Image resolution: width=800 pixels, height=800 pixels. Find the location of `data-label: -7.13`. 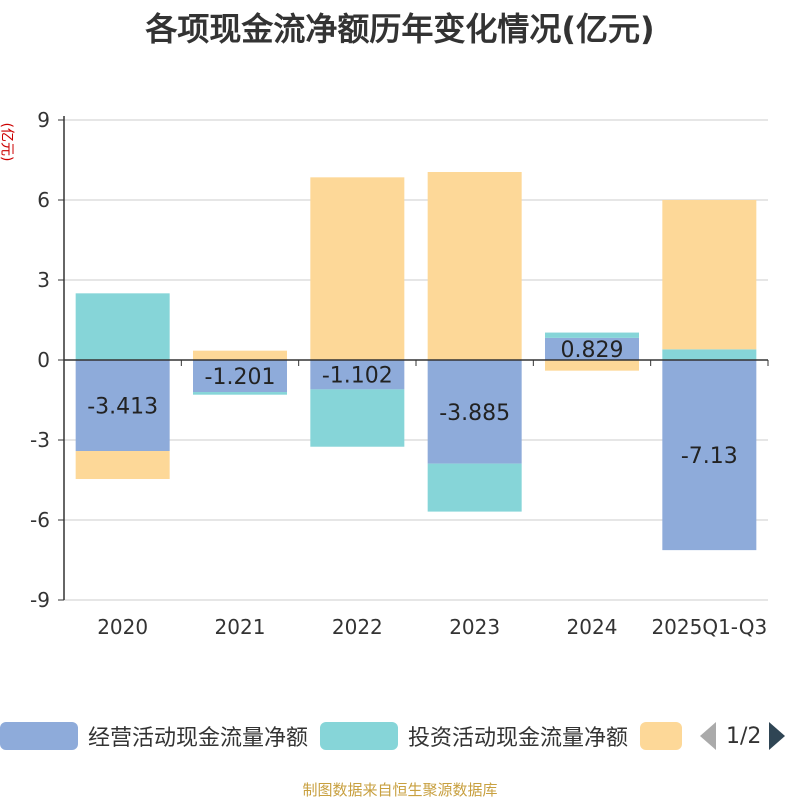

data-label: -7.13 is located at coordinates (709, 456).